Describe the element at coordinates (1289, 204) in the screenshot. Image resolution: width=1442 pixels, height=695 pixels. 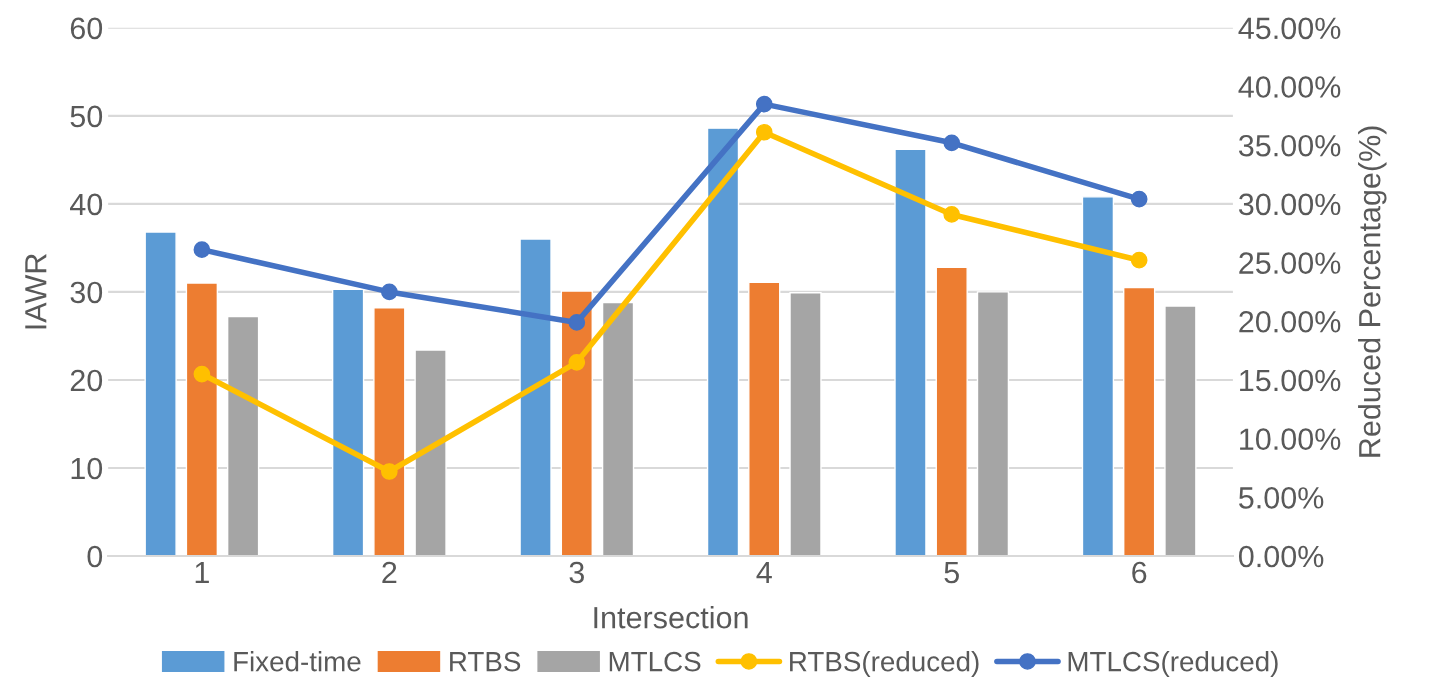
I see `y2-tick-label: 30.00%` at that location.